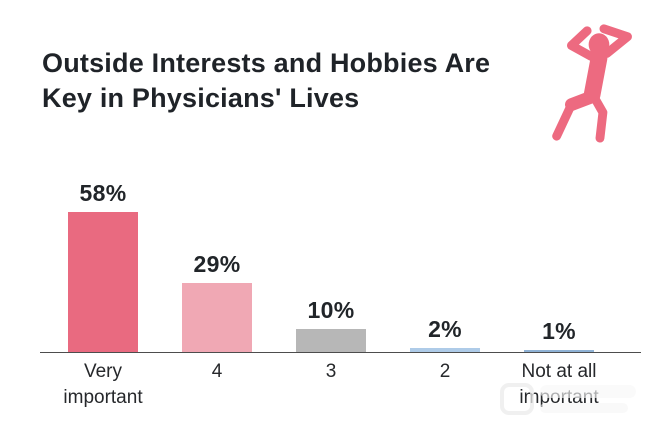 The image size is (650, 436). I want to click on bar-value-label: 10%, so click(331, 310).